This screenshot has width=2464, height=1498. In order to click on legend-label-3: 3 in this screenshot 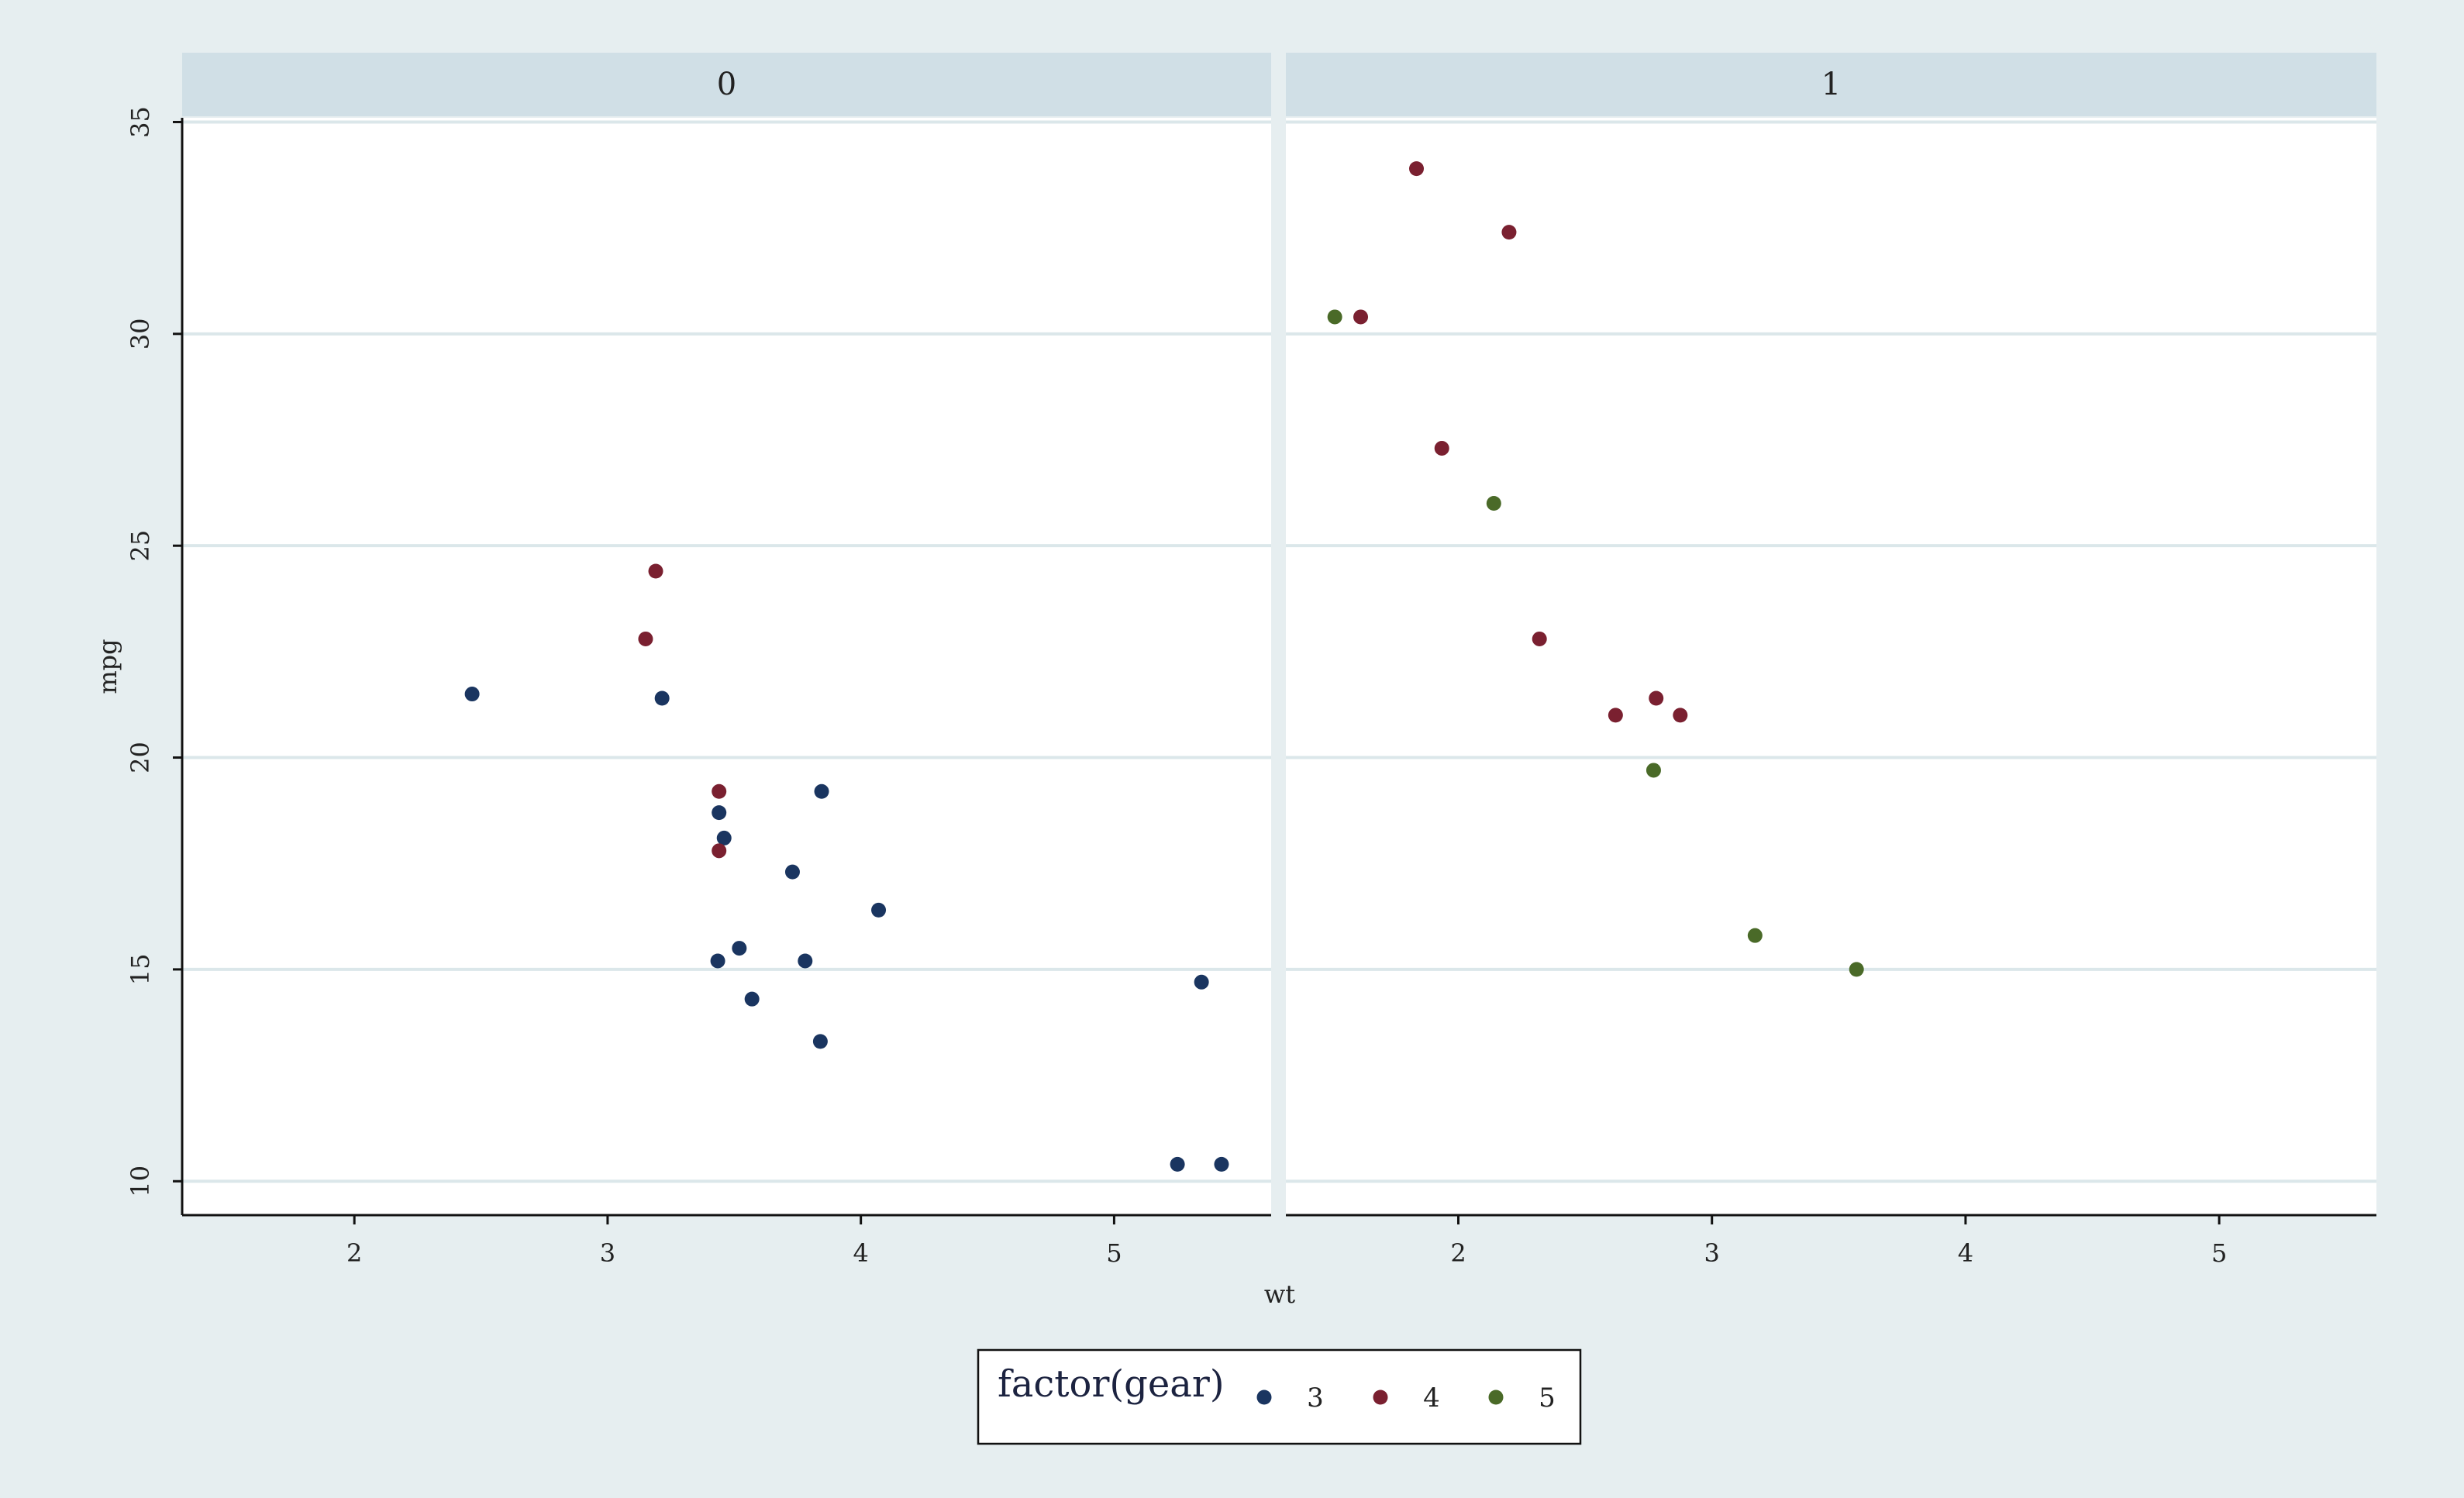, I will do `click(1315, 1398)`.